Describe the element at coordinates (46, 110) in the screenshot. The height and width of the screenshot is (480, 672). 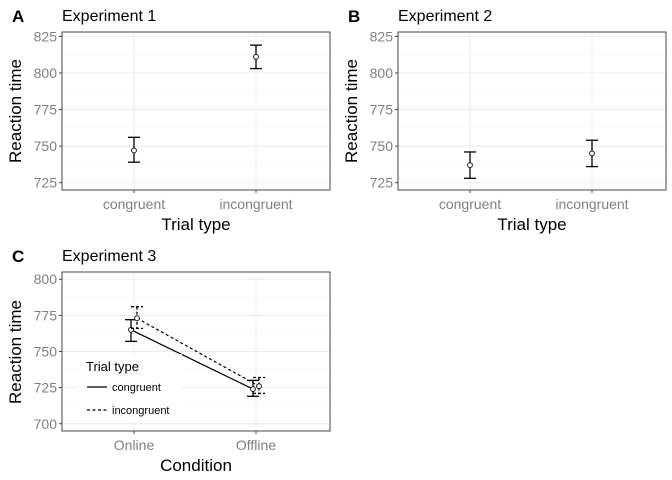
I see `panel-a-y-tick-label: 775` at that location.